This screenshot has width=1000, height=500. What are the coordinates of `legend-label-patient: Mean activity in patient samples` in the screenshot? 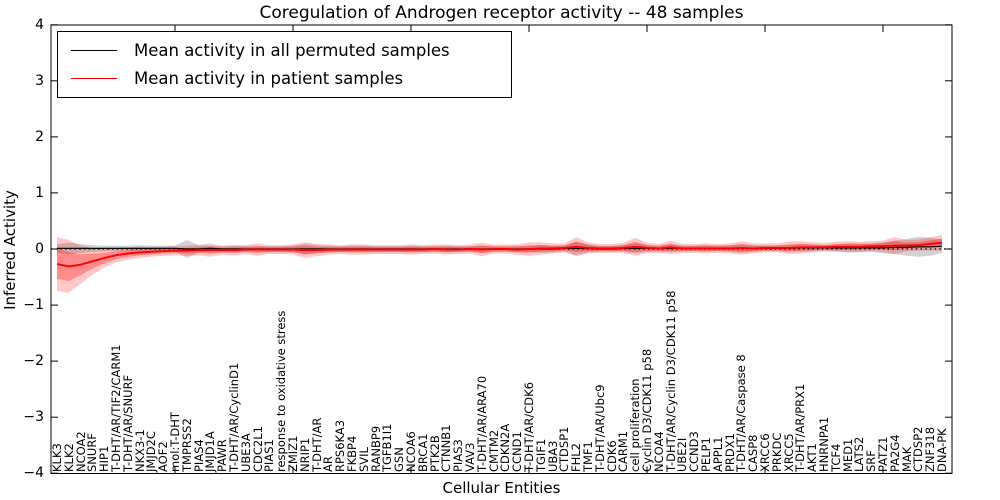 It's located at (269, 78).